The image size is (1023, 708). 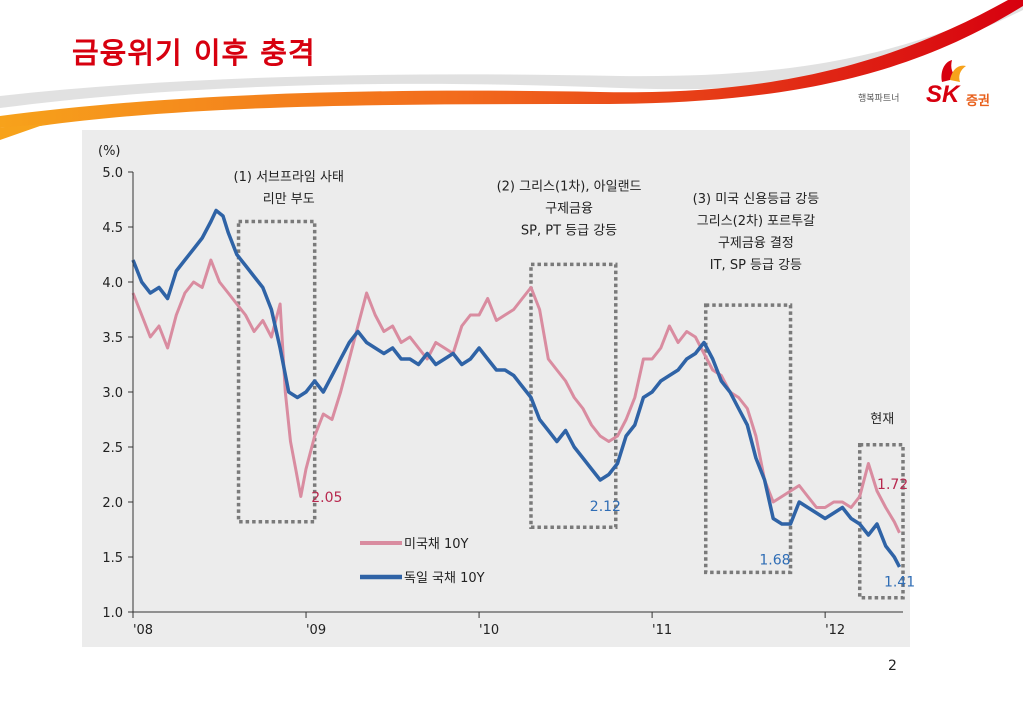 I want to click on event-annotation-line: 리만 부도, so click(x=289, y=199).